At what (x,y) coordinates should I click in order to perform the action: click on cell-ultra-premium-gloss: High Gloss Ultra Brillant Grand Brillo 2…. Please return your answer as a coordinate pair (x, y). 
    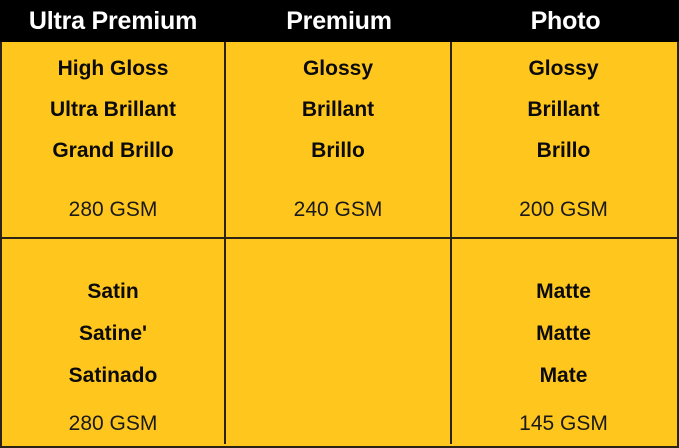
    Looking at the image, I should click on (114, 139).